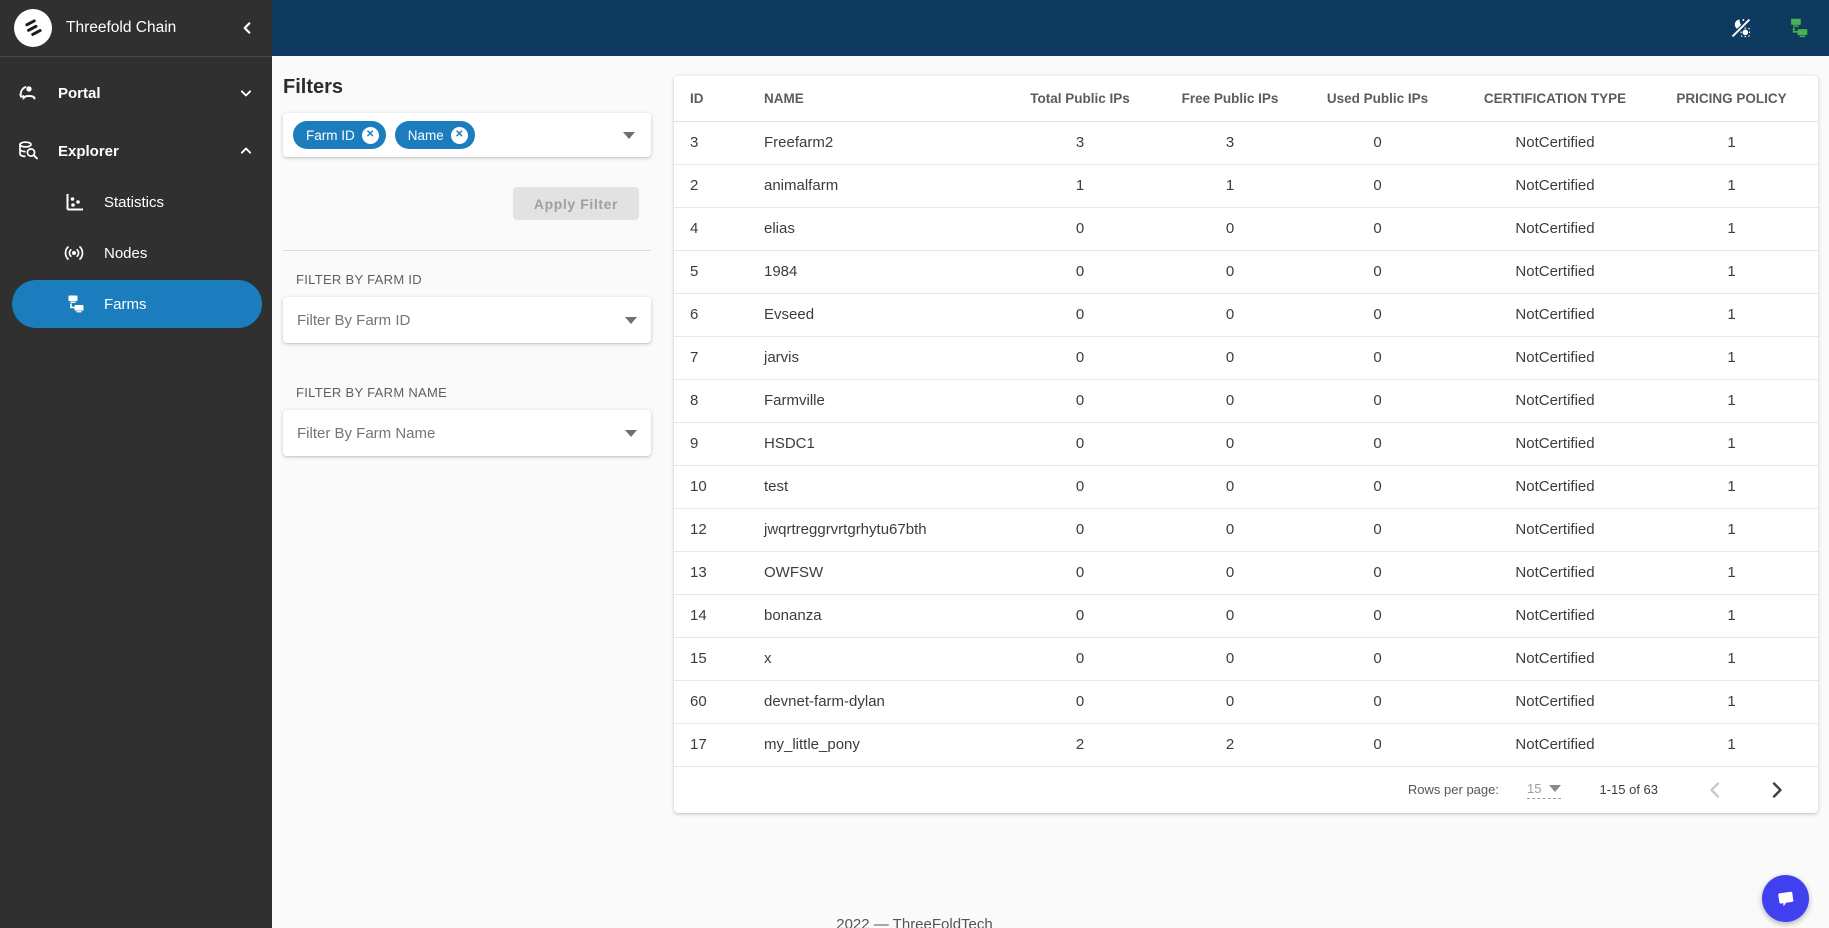 The image size is (1829, 928). Describe the element at coordinates (372, 392) in the screenshot. I see `filter-by-farm-name-label: FILTER BY FARM NAME` at that location.